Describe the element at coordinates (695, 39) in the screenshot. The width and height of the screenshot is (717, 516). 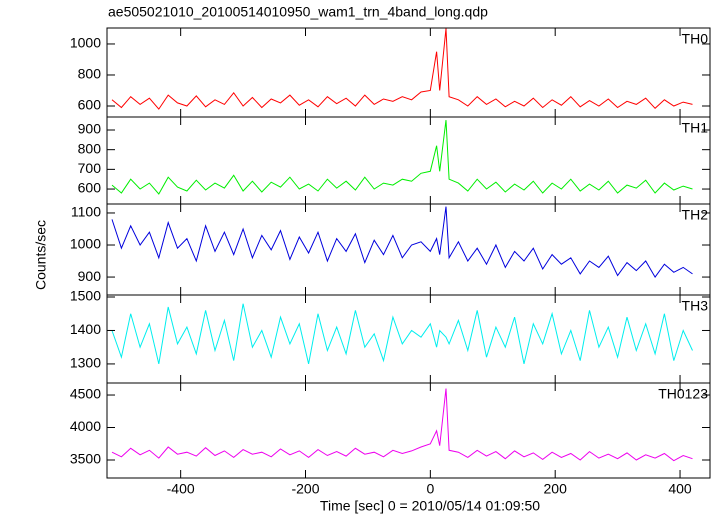
I see `panel-label: TH0` at that location.